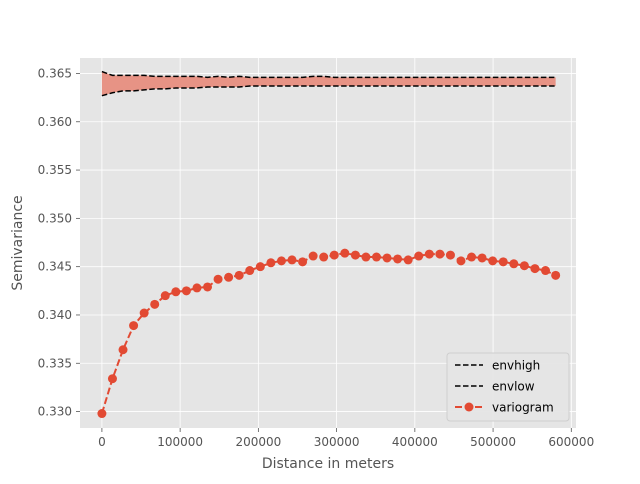  What do you see at coordinates (337, 442) in the screenshot?
I see `x-tick-label: 300000` at bounding box center [337, 442].